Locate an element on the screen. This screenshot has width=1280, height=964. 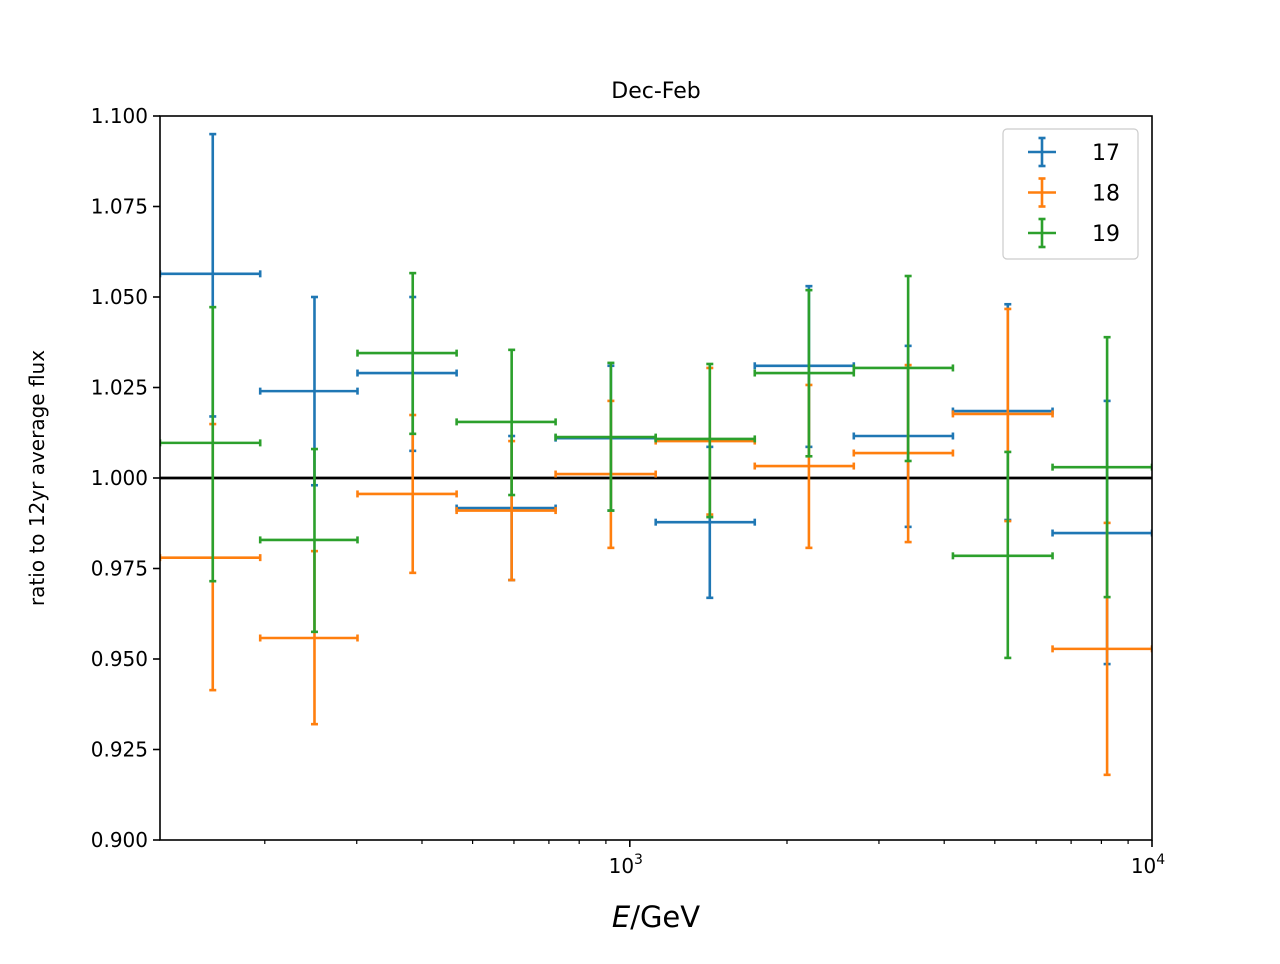
x-tick-label: 10³ is located at coordinates (626, 865).